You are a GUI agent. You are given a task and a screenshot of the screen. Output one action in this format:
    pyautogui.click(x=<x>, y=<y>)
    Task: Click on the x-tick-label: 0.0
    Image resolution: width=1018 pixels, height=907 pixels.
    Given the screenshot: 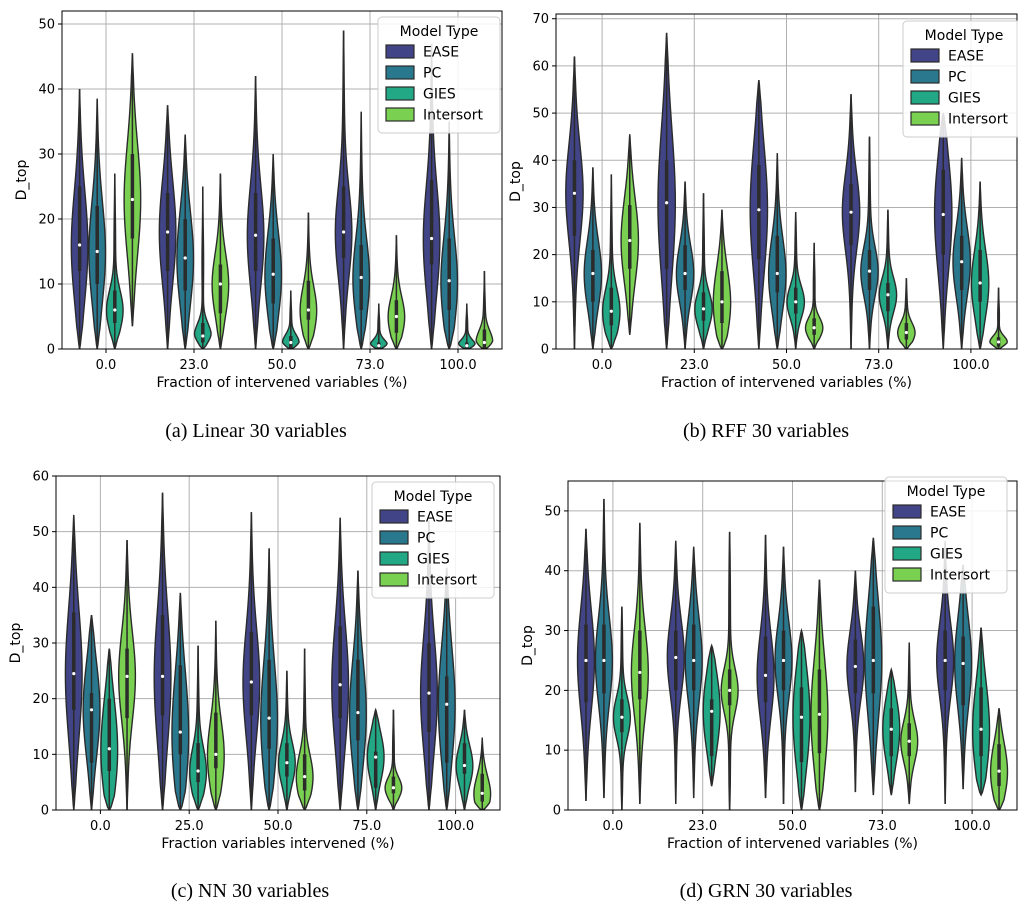 What is the action you would take?
    pyautogui.click(x=613, y=826)
    